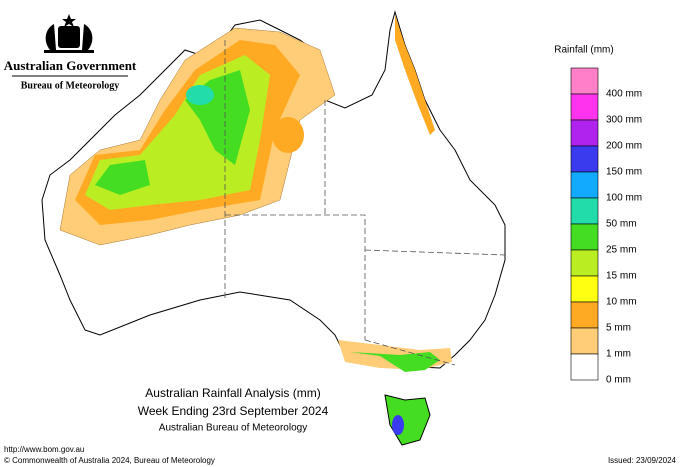  What do you see at coordinates (233, 428) in the screenshot?
I see `map-source: Australian Bureau of Meteorology` at bounding box center [233, 428].